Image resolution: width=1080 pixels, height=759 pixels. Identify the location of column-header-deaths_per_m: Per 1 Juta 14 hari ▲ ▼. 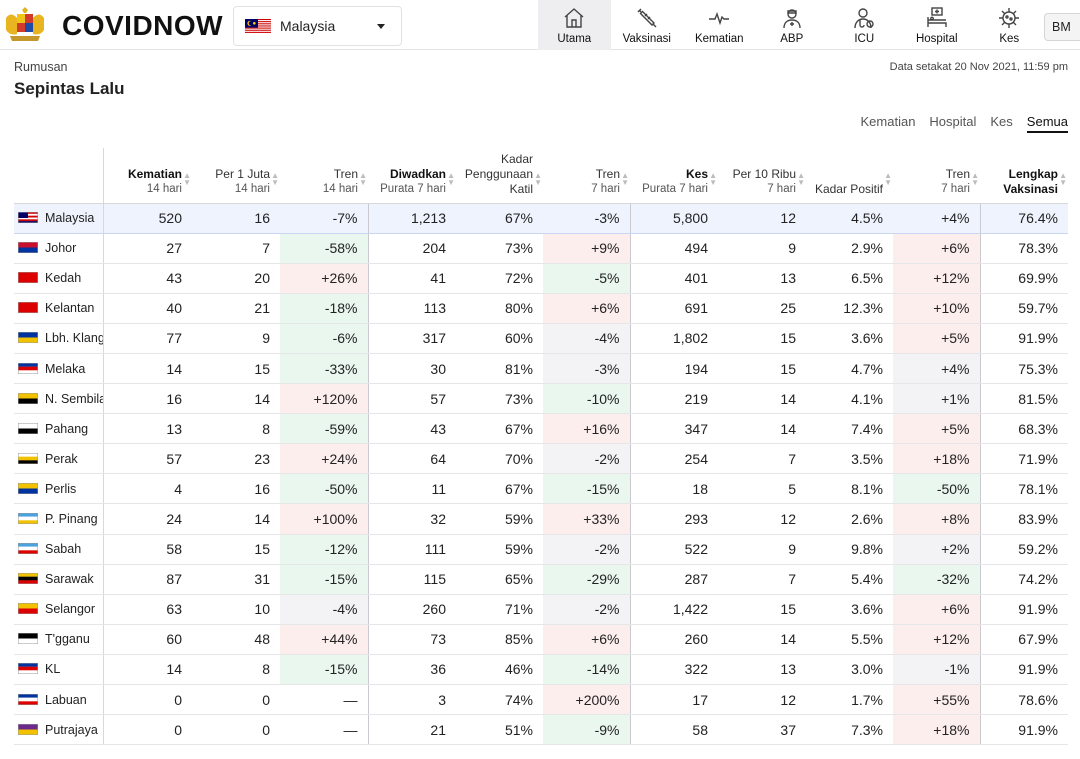
(236, 176).